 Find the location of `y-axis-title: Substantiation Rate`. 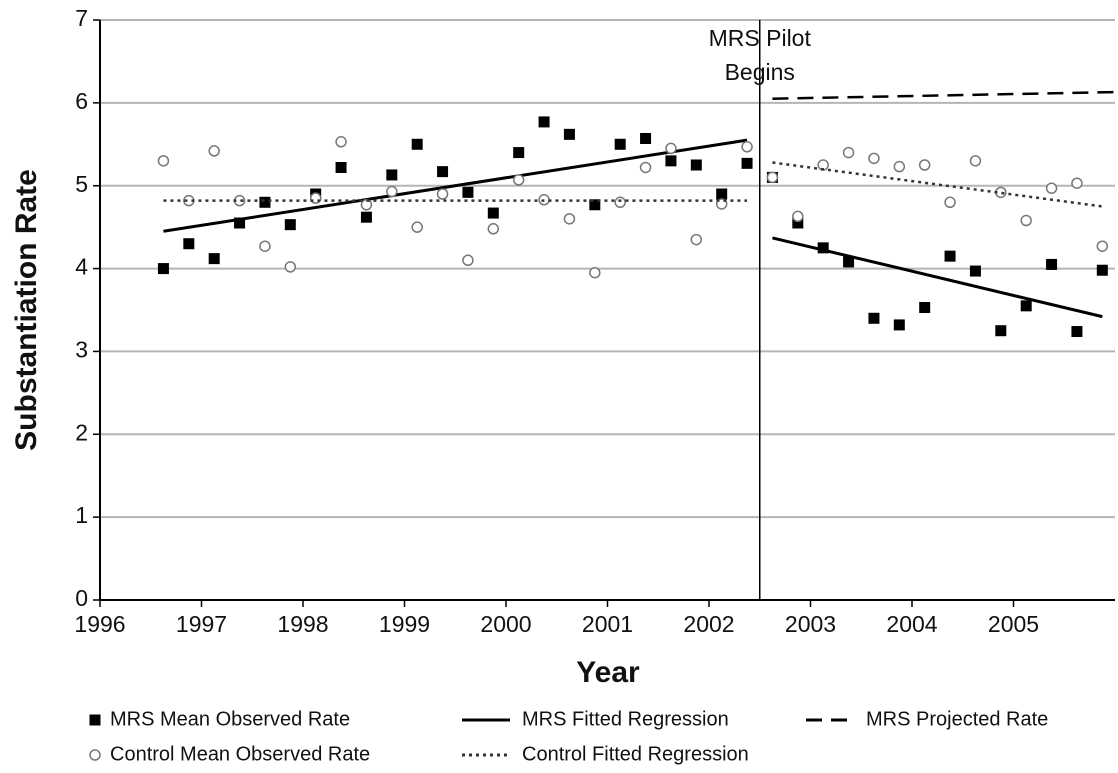

y-axis-title: Substantiation Rate is located at coordinates (26, 310).